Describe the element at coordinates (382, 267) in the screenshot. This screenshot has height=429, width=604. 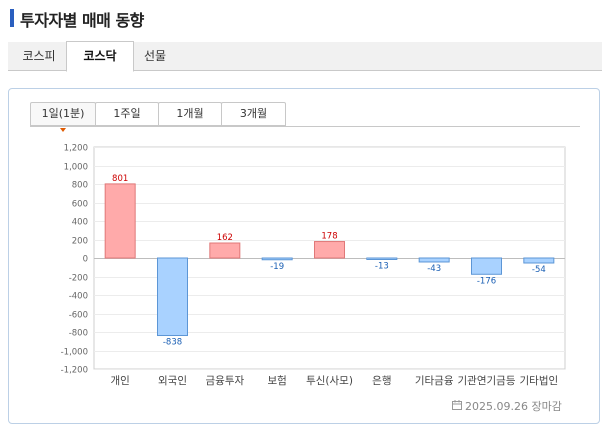
I see `bar-value-label: -13` at that location.